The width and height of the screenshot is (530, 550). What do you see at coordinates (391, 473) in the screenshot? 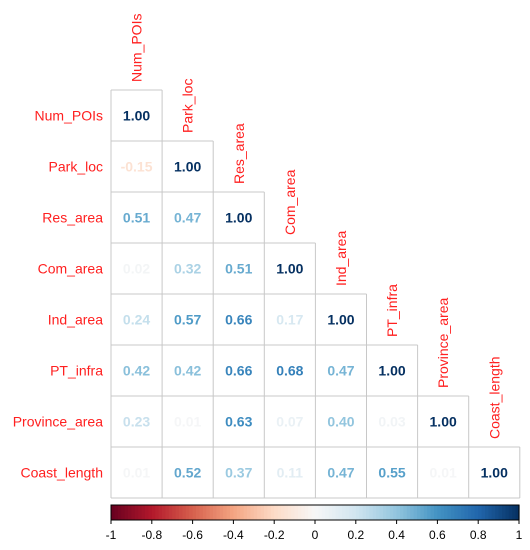
I see `cell-value: 0.55` at bounding box center [391, 473].